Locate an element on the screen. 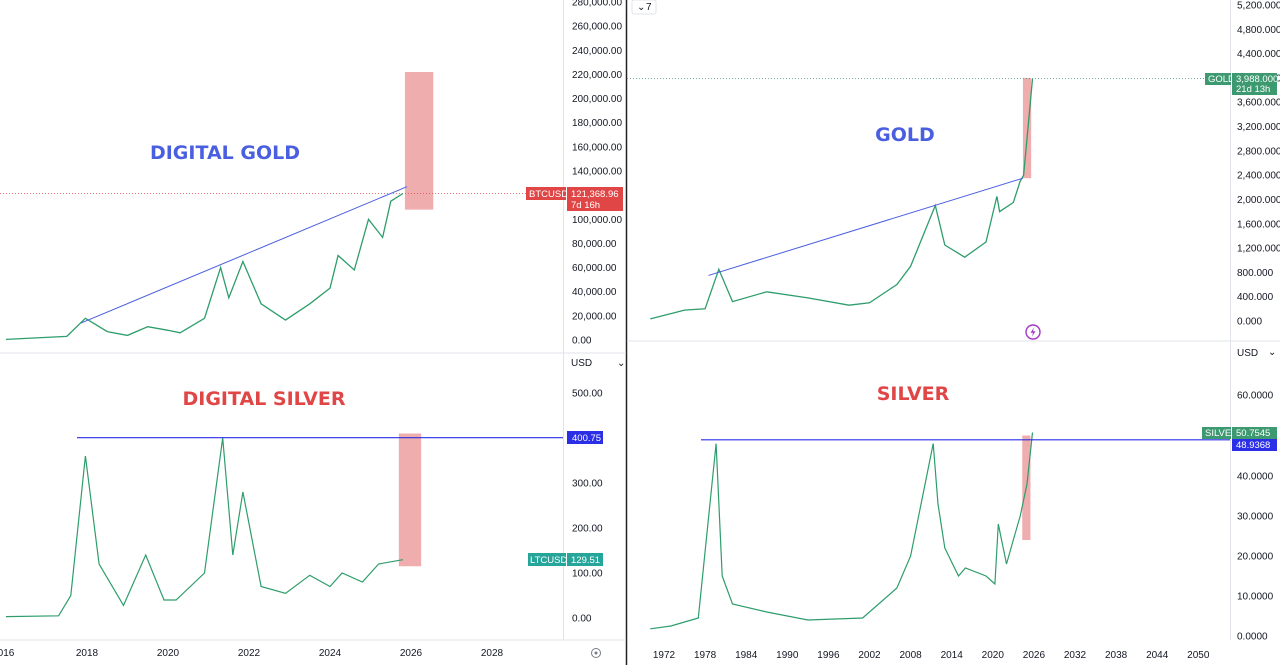 This screenshot has height=665, width=1280. silver-symbol-label: SILVER is located at coordinates (1221, 433).